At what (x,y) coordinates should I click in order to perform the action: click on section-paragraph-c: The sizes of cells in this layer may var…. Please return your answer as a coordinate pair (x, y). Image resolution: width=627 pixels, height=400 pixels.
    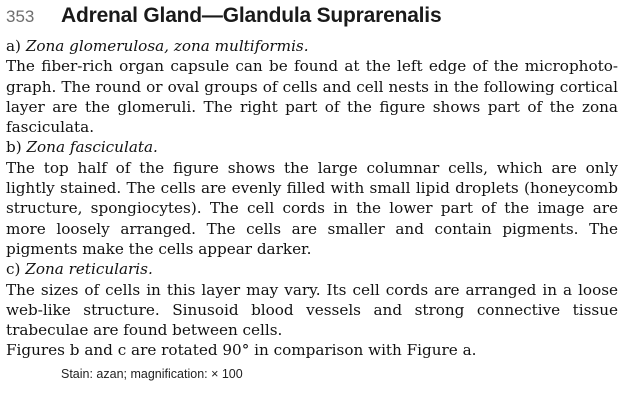
    Looking at the image, I should click on (312, 310).